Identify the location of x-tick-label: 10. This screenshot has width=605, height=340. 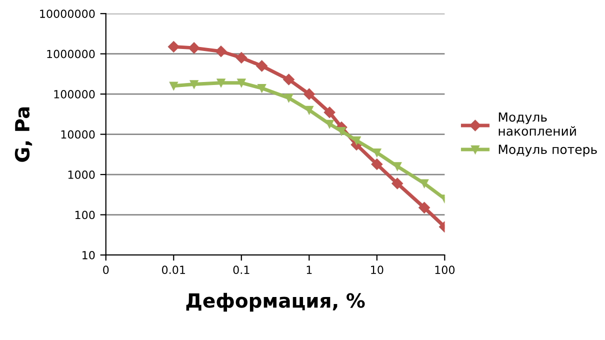
(377, 270).